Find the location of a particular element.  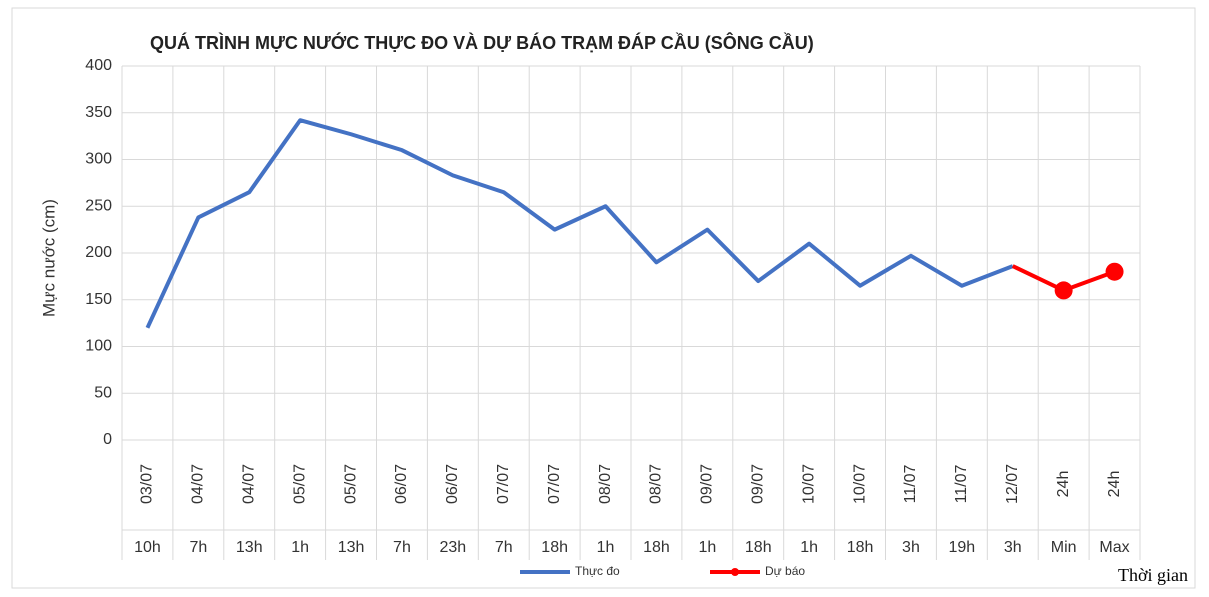

x-axis-label: Thời gian is located at coordinates (1153, 575).